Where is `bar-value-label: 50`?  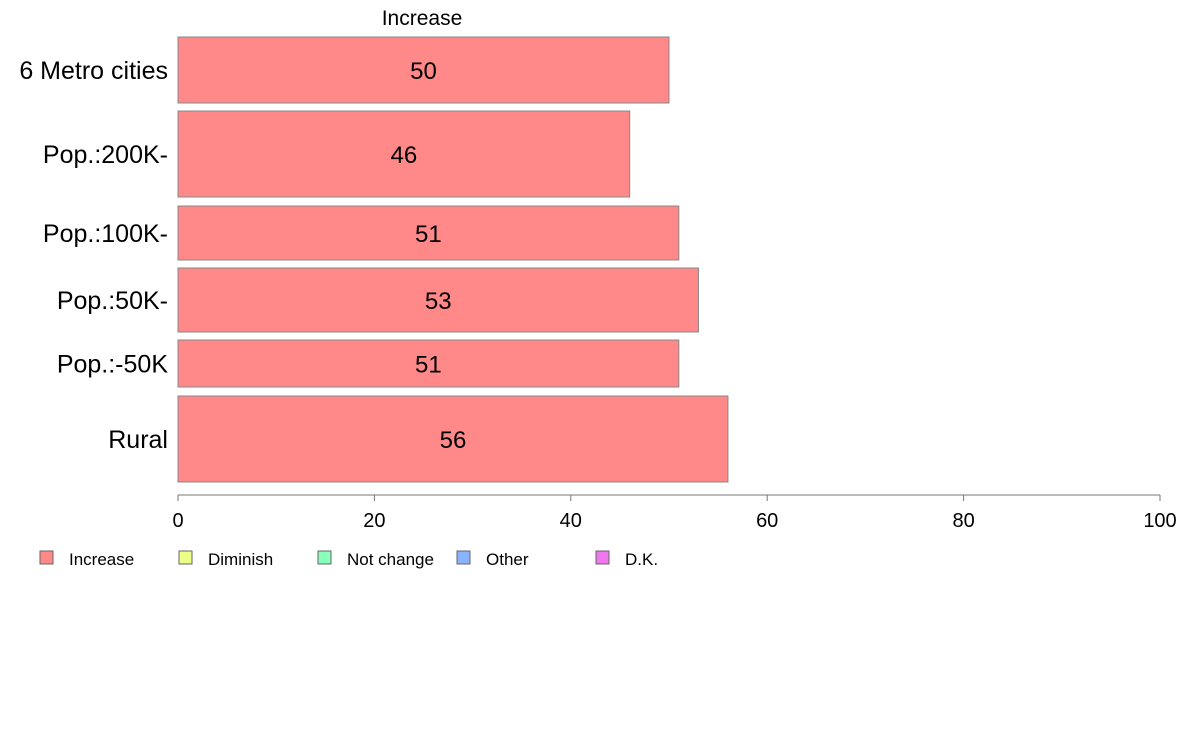
bar-value-label: 50 is located at coordinates (423, 71).